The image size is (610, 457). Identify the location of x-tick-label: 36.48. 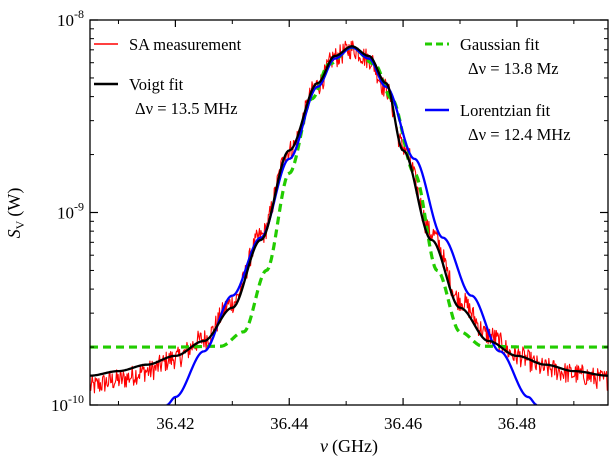
(517, 423).